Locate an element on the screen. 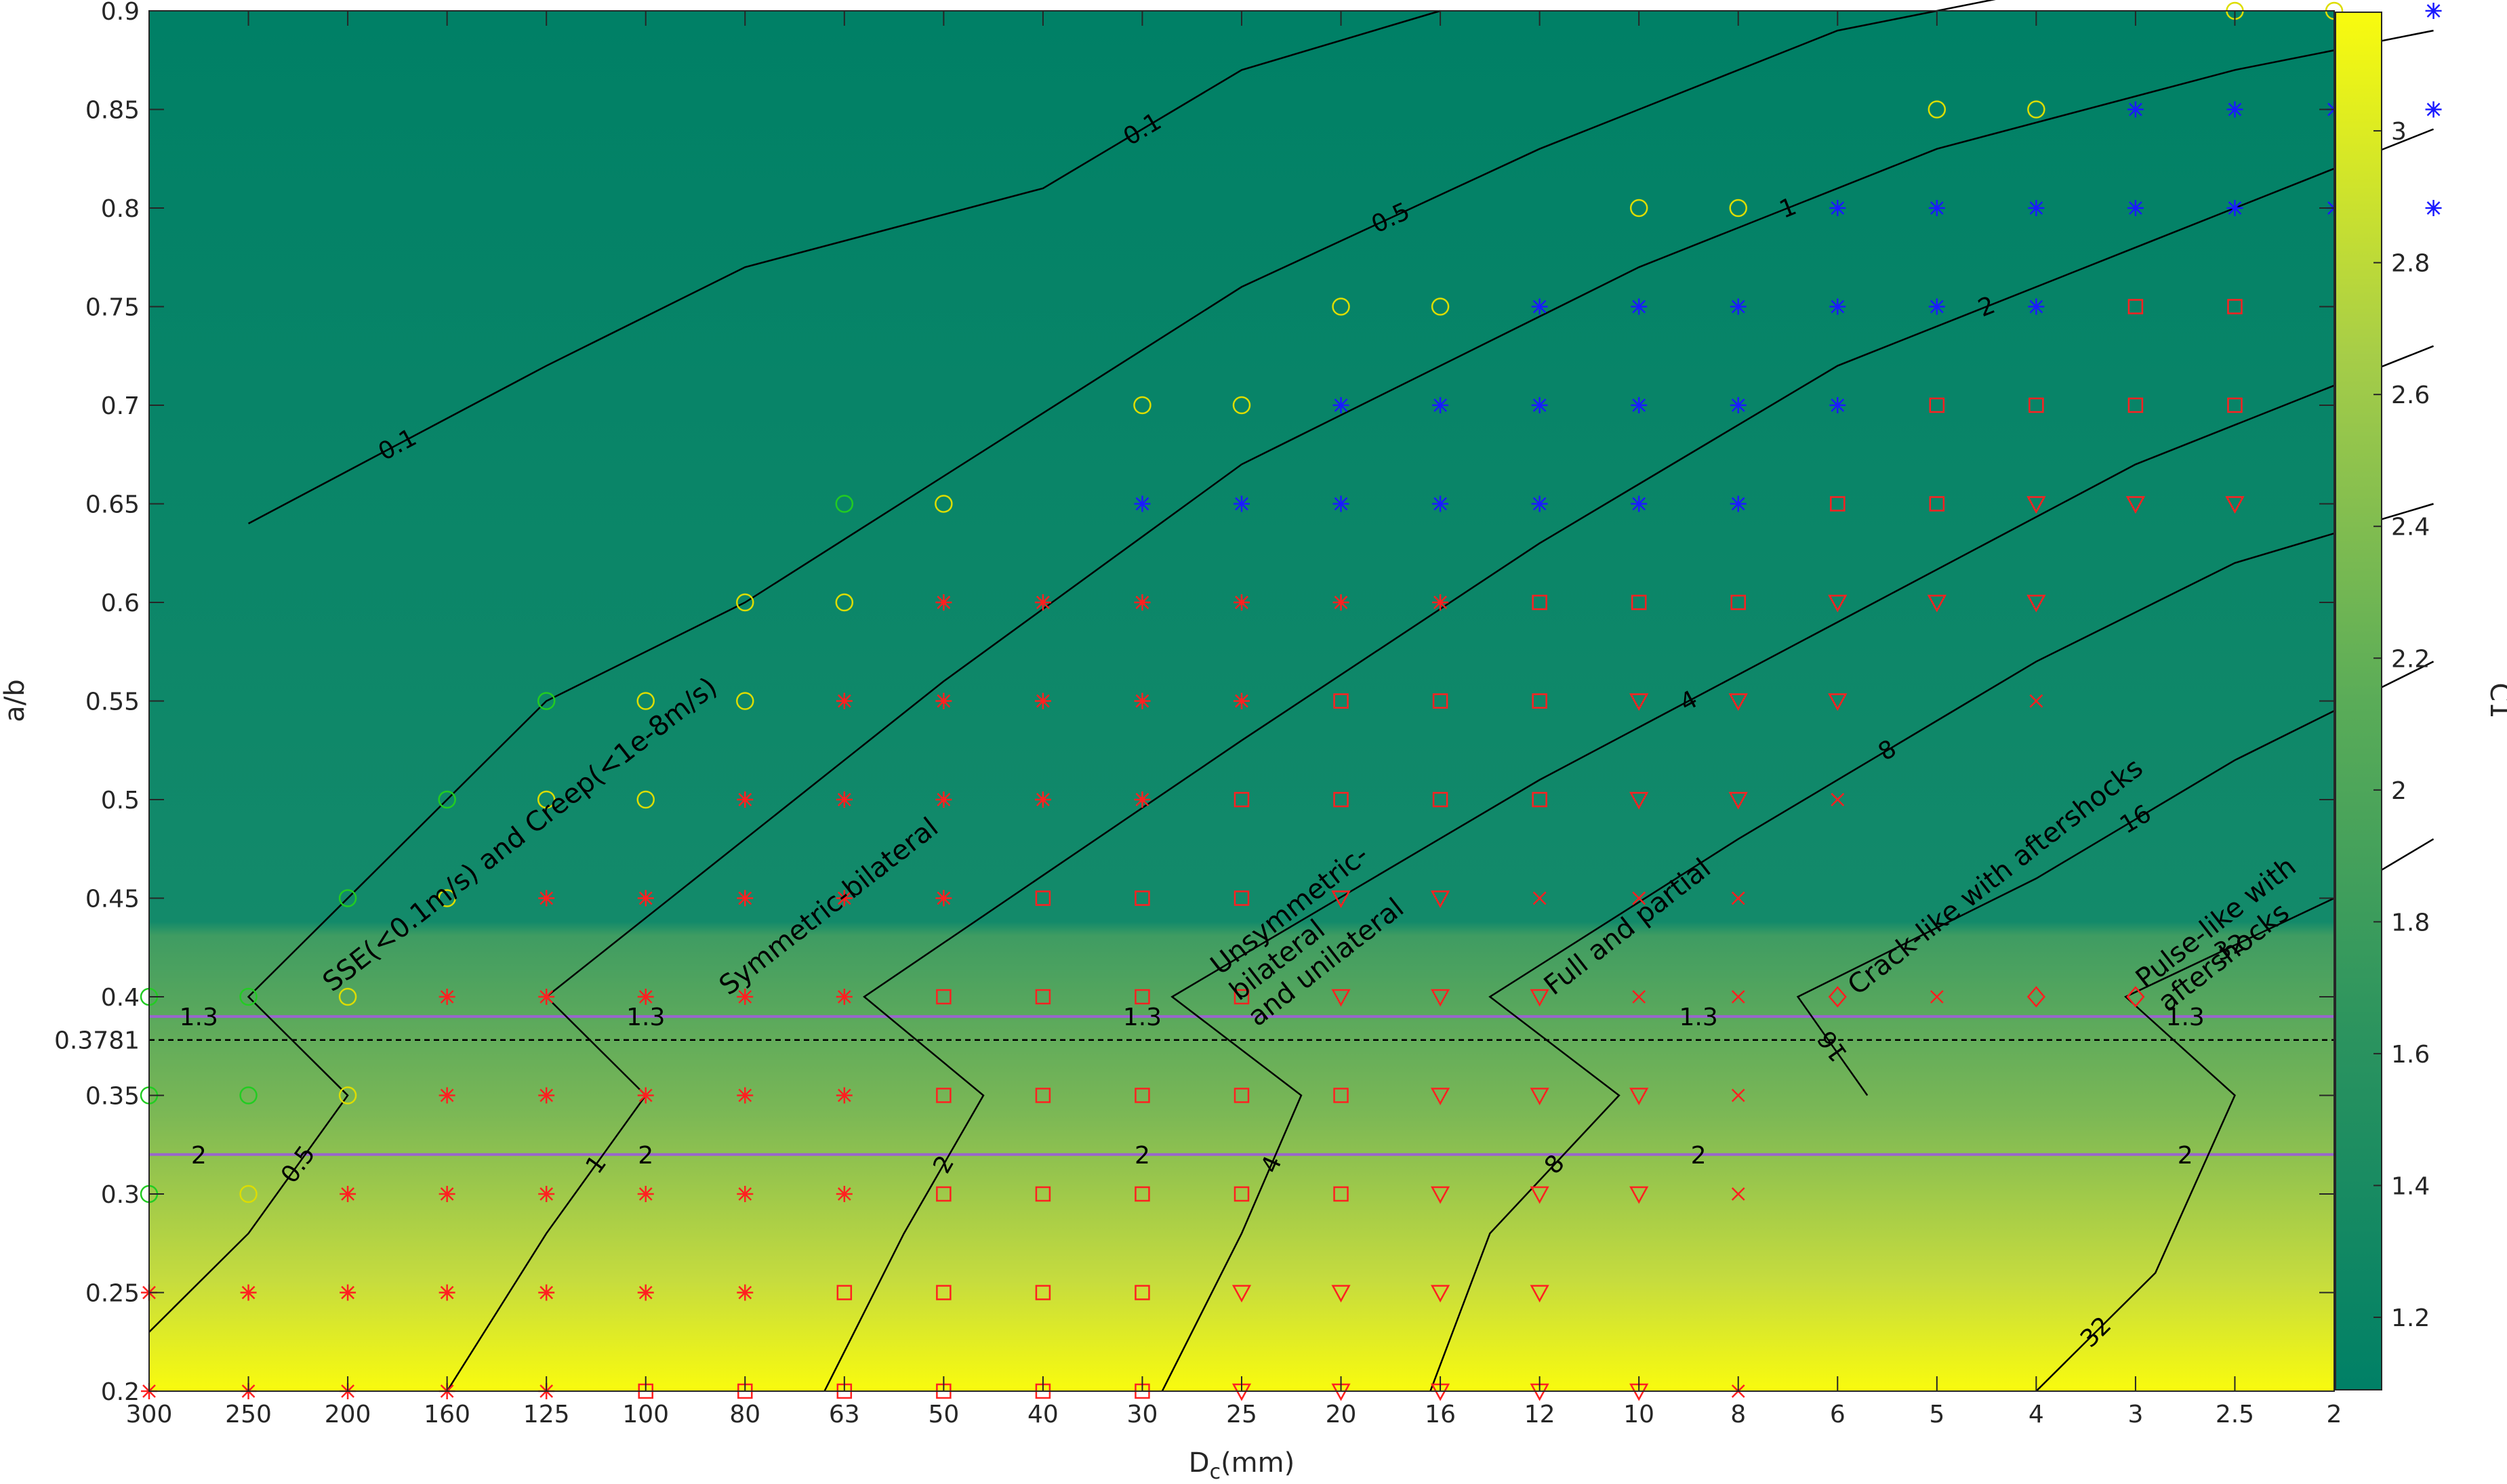  c1-line-label: 1.3 is located at coordinates (2185, 1017).